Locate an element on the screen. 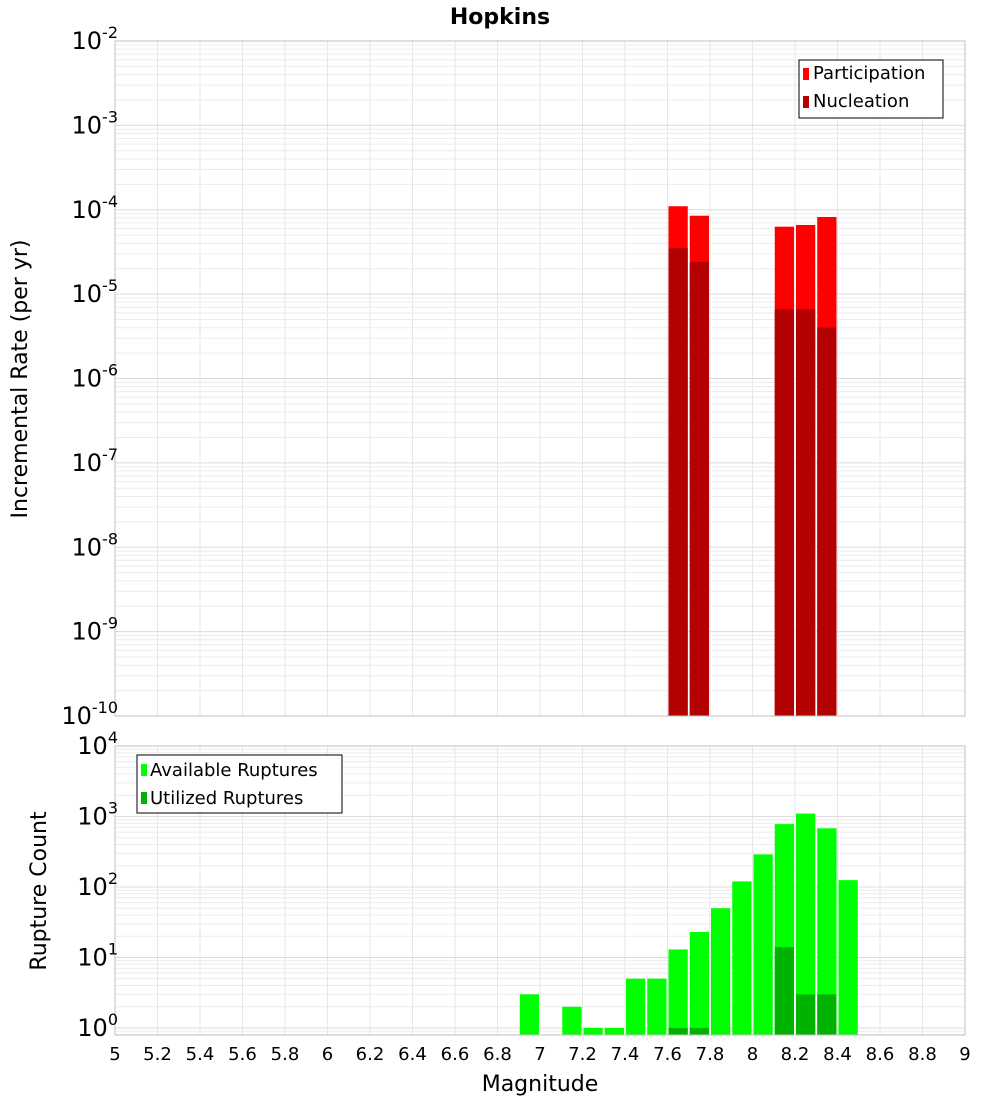 This screenshot has height=1100, width=1000. x-tick-label: 8 is located at coordinates (752, 1054).